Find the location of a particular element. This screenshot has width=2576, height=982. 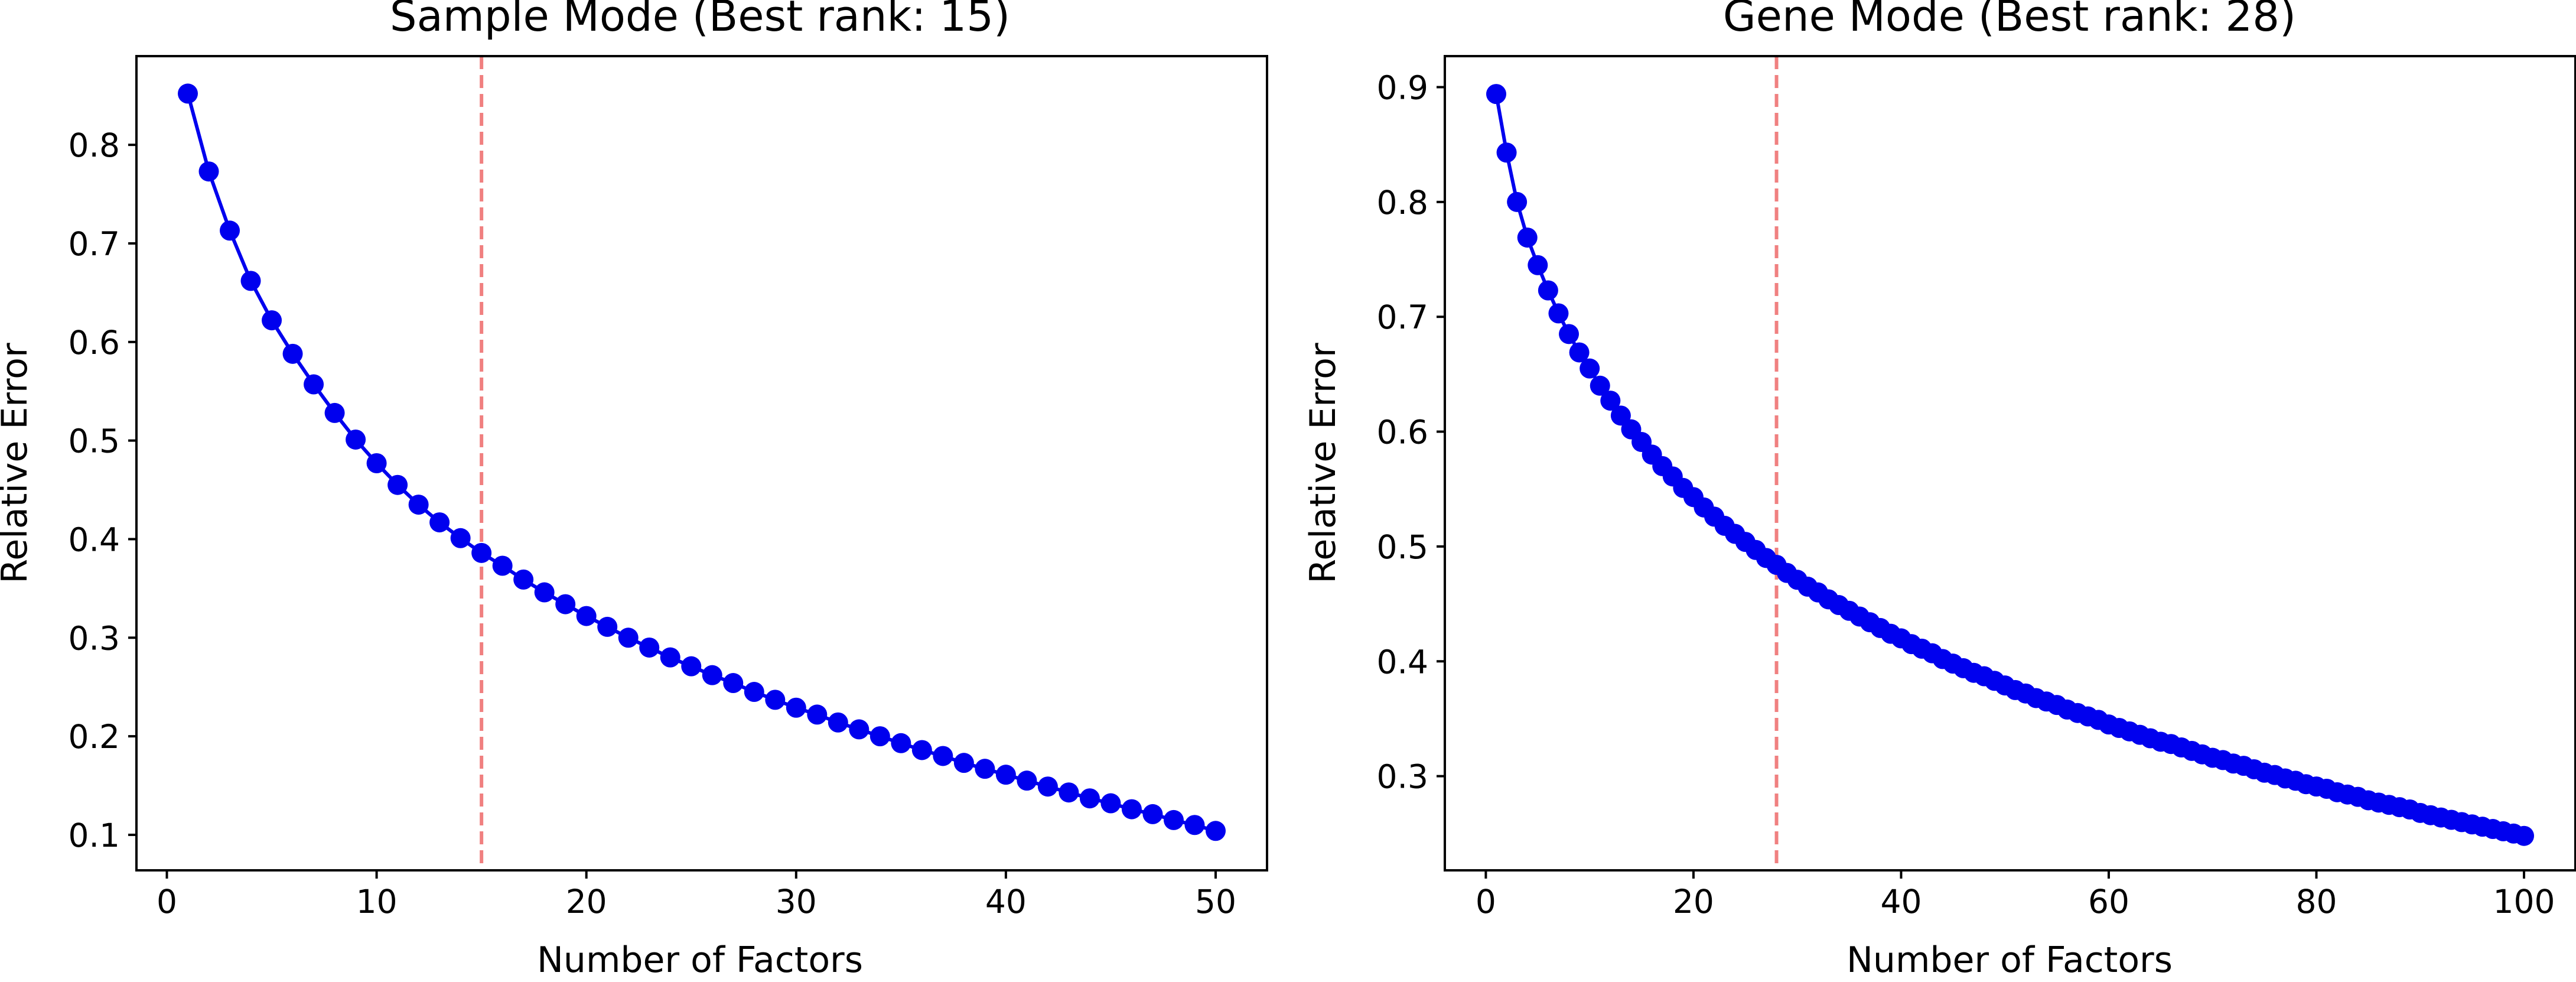

sample-mode-y-tick-label: 0.6 is located at coordinates (94, 343).